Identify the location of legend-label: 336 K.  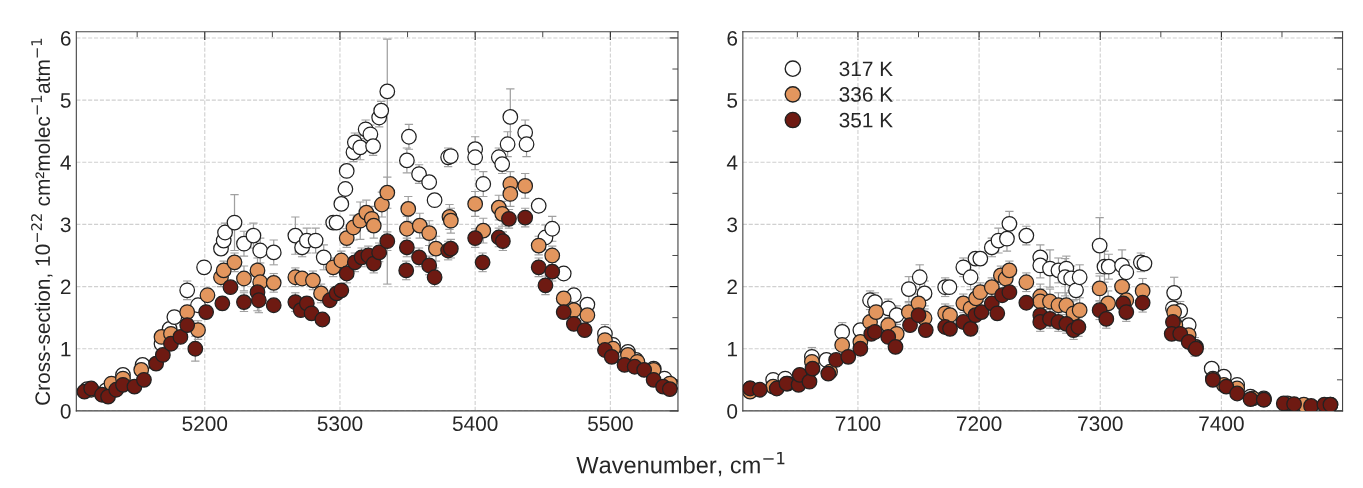
(866, 94).